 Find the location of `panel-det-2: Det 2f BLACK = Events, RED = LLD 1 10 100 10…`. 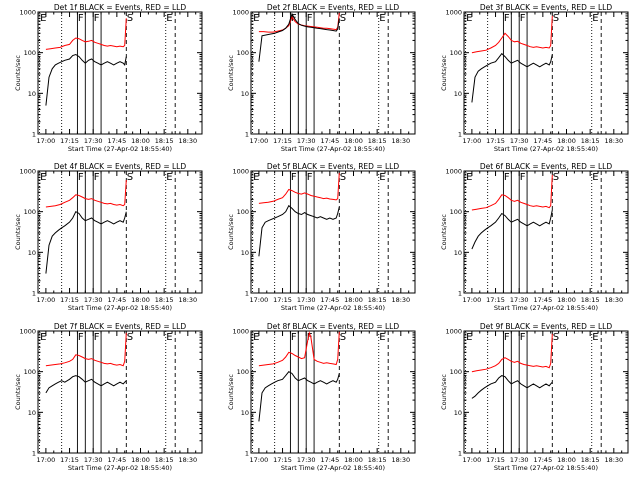

panel-det-2: Det 2f BLACK = Events, RED = LLD 1 10 100 10… is located at coordinates (321, 78).